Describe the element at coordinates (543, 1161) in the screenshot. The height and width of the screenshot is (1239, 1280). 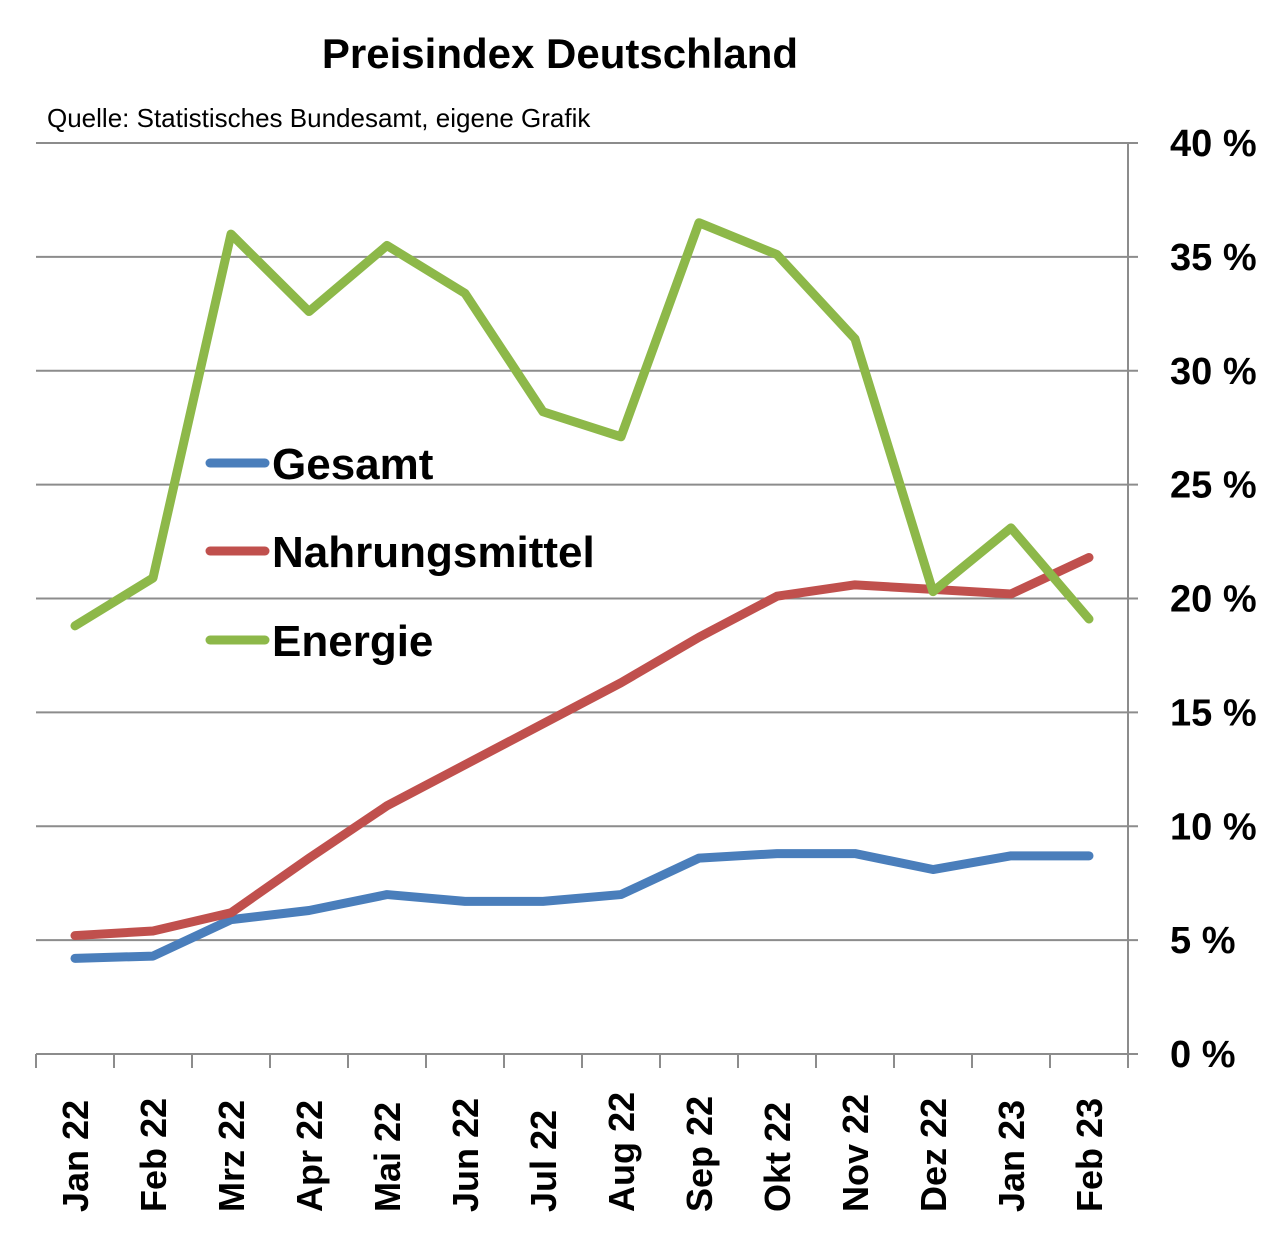
I see `x-tick-label: Jul 22` at that location.